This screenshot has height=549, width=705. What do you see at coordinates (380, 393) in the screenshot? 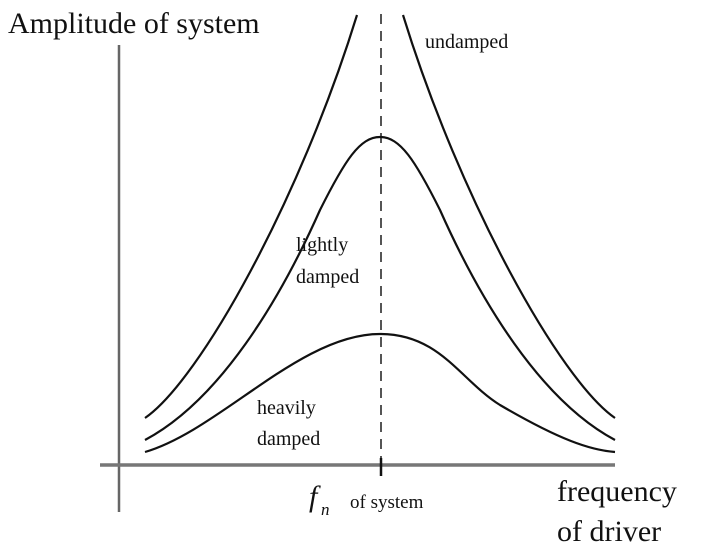
I see `heavily-damped-curve` at bounding box center [380, 393].